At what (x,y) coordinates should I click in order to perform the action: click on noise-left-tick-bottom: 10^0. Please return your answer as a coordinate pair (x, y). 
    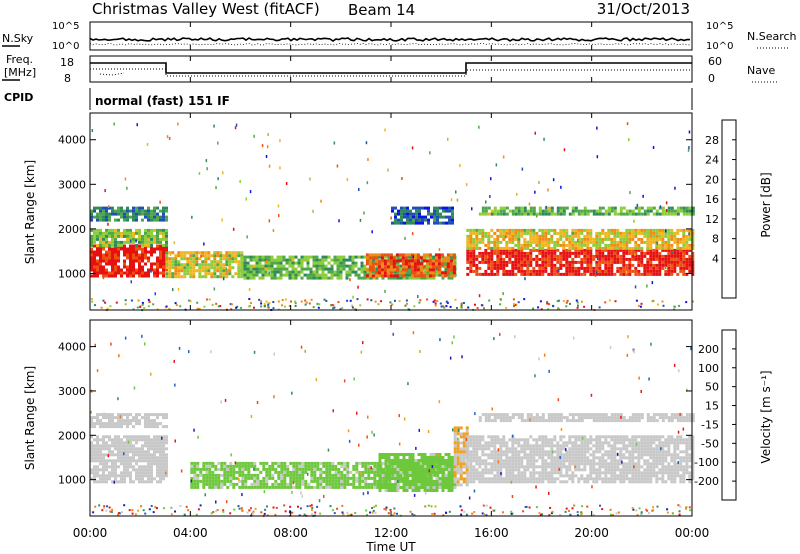
    Looking at the image, I should click on (65, 46).